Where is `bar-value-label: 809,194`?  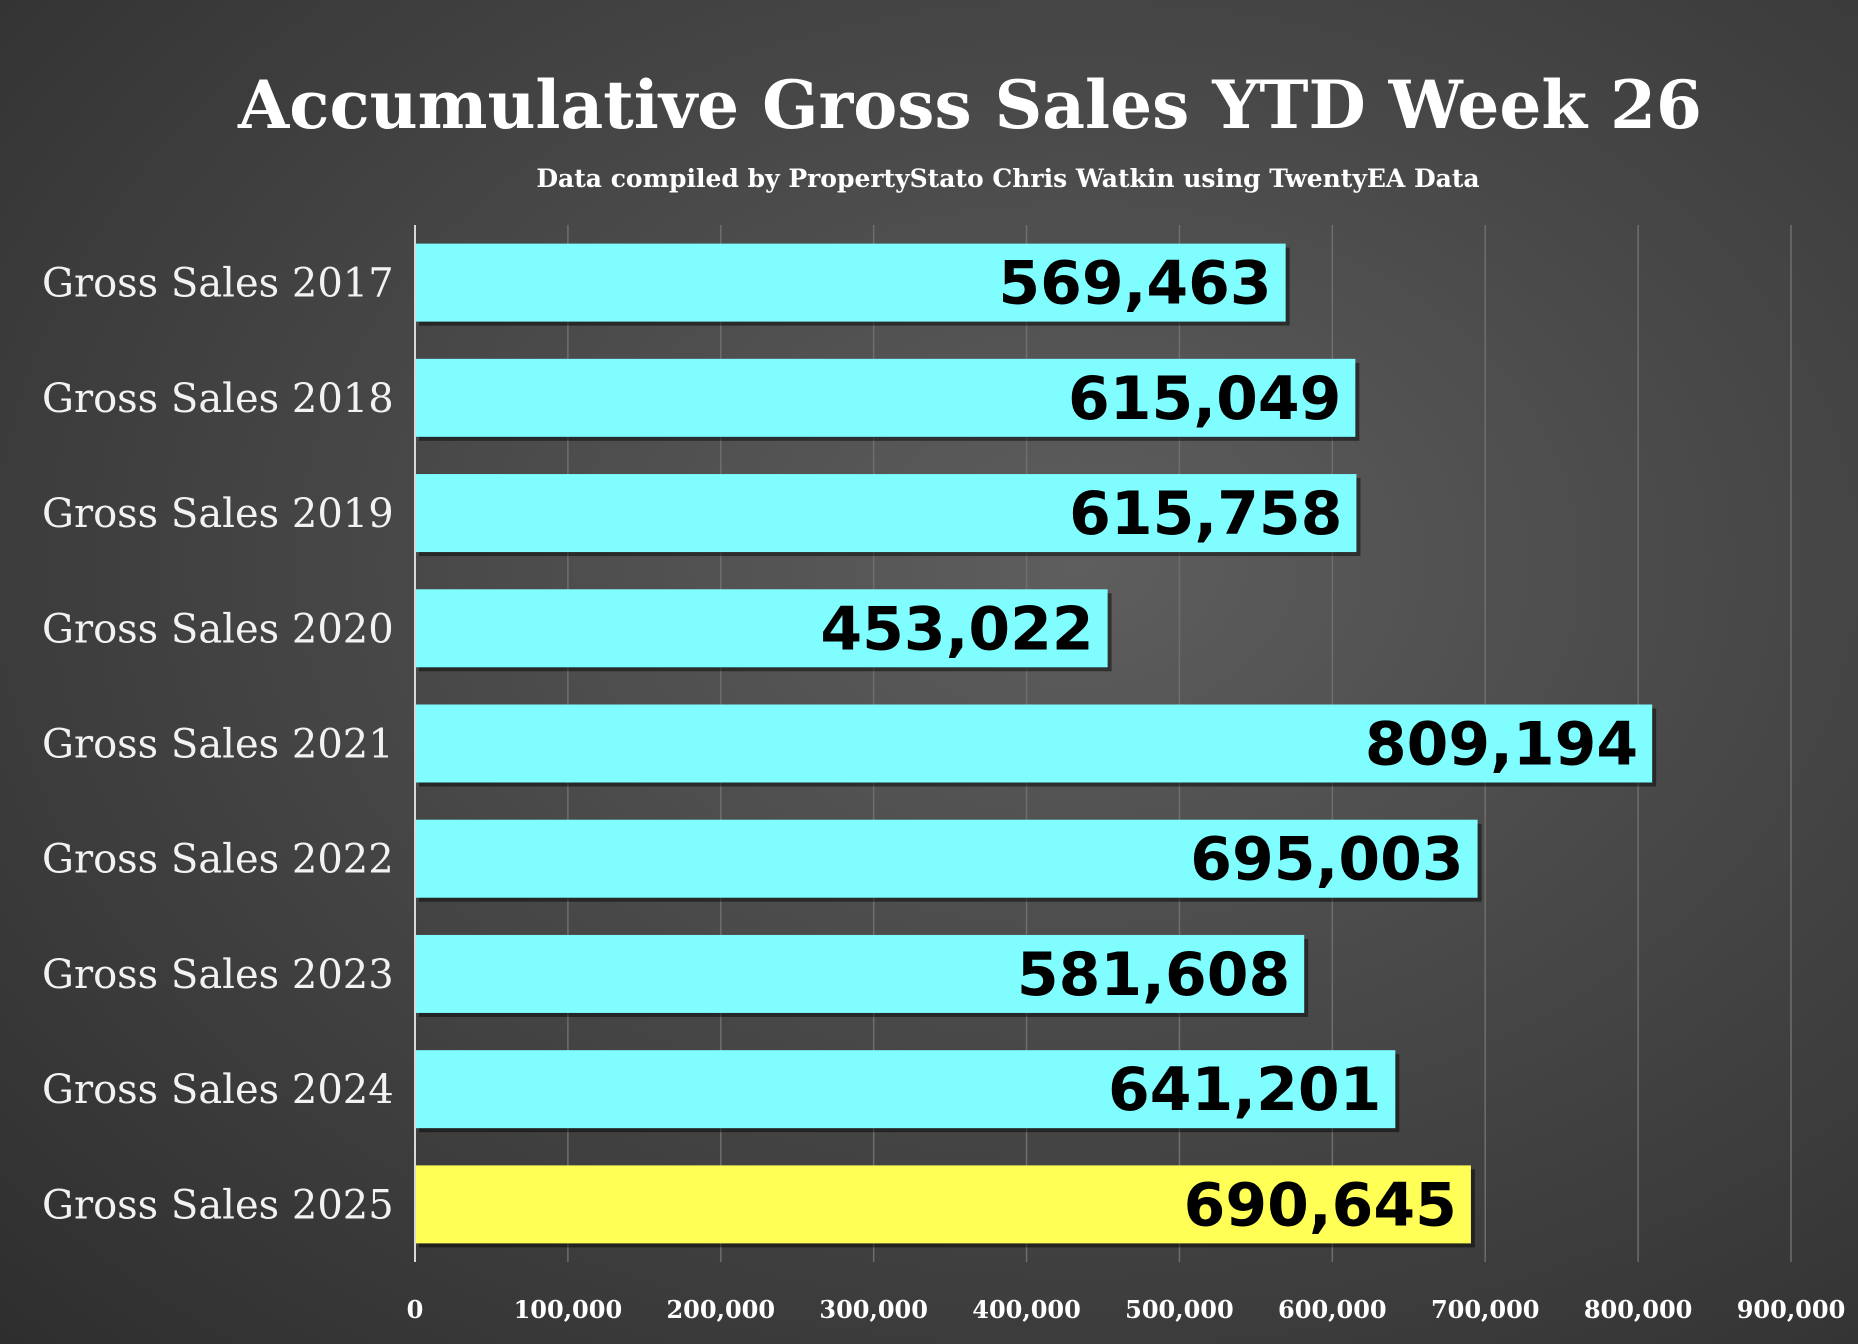 bar-value-label: 809,194 is located at coordinates (1501, 745).